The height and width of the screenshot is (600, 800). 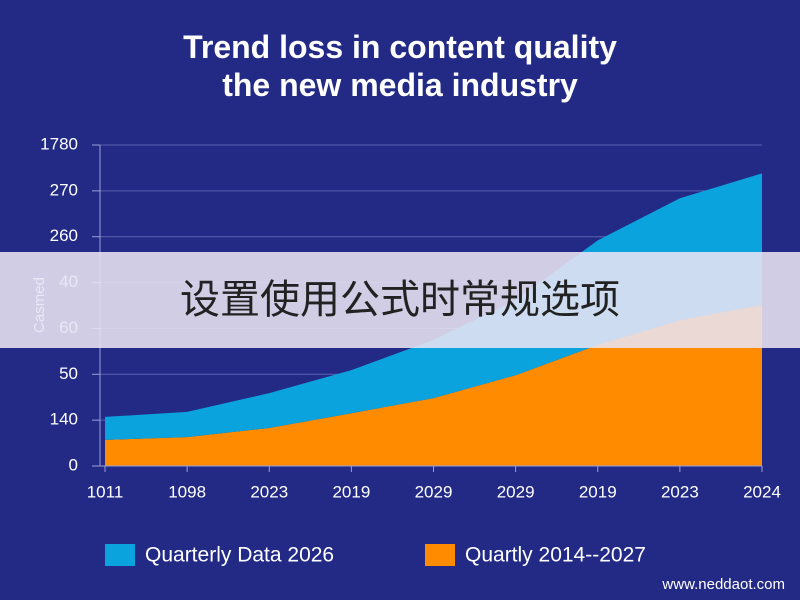 What do you see at coordinates (555, 555) in the screenshot?
I see `legend-label: Quartly 2014‑-2027` at bounding box center [555, 555].